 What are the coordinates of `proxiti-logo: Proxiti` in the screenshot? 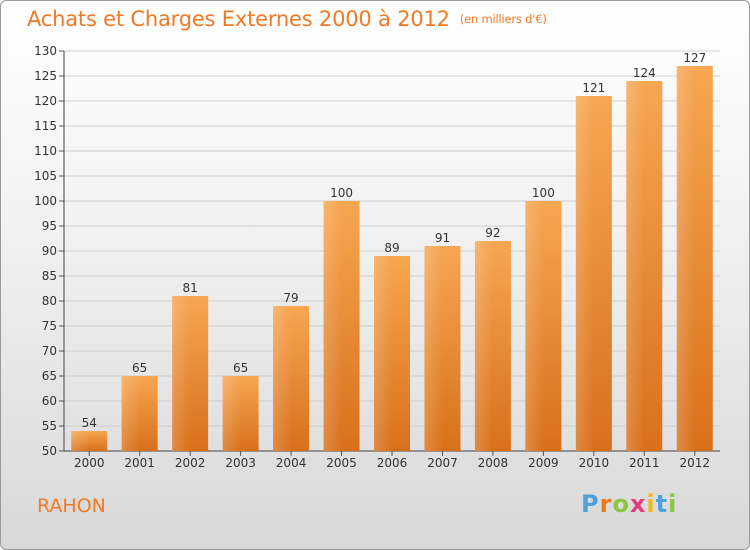 It's located at (629, 504).